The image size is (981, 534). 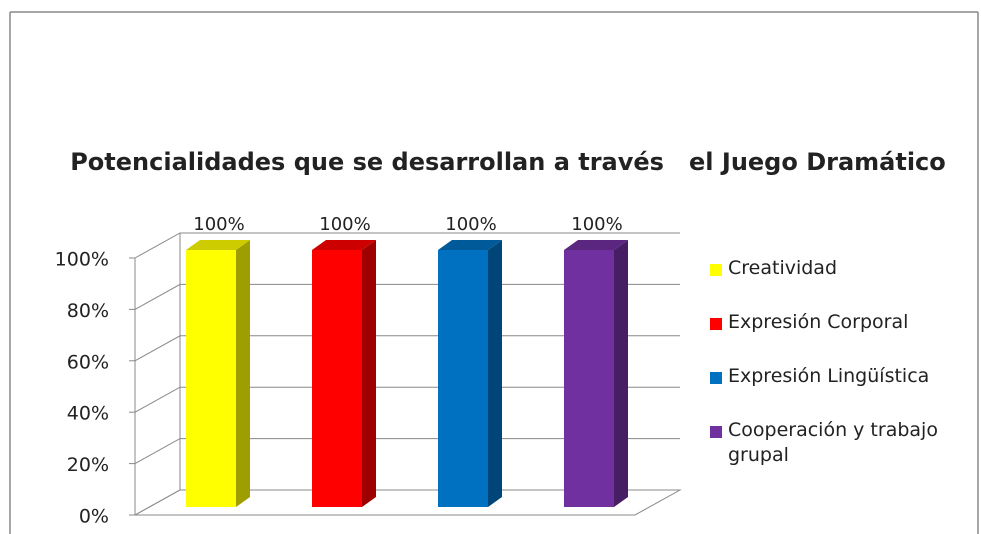 I want to click on legend-label: Expresión Corporal, so click(x=818, y=322).